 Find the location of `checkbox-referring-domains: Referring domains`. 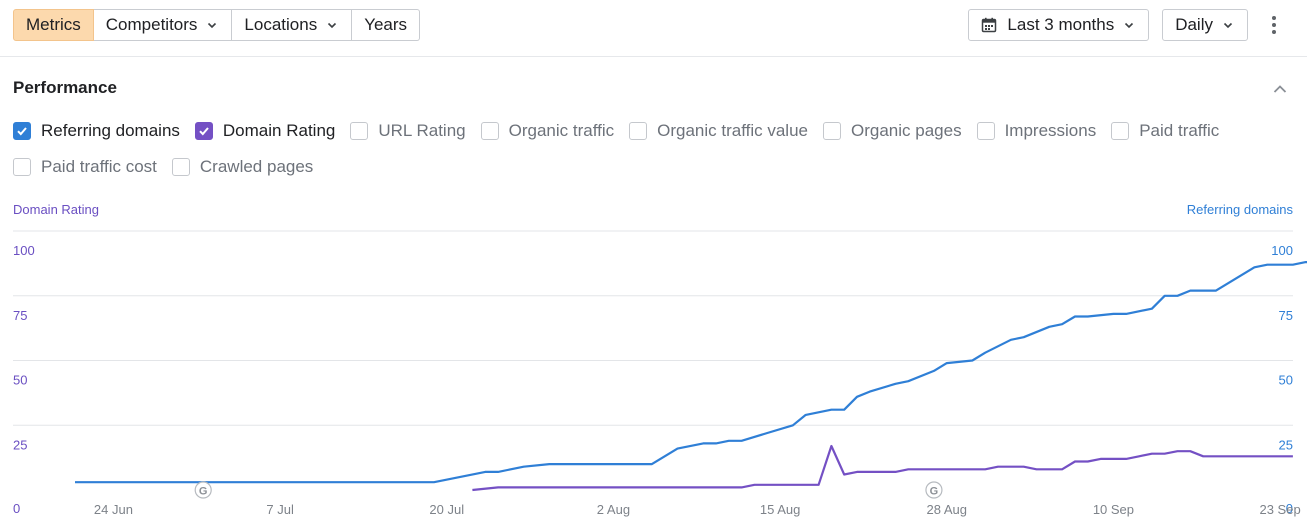

checkbox-referring-domains: Referring domains is located at coordinates (96, 131).